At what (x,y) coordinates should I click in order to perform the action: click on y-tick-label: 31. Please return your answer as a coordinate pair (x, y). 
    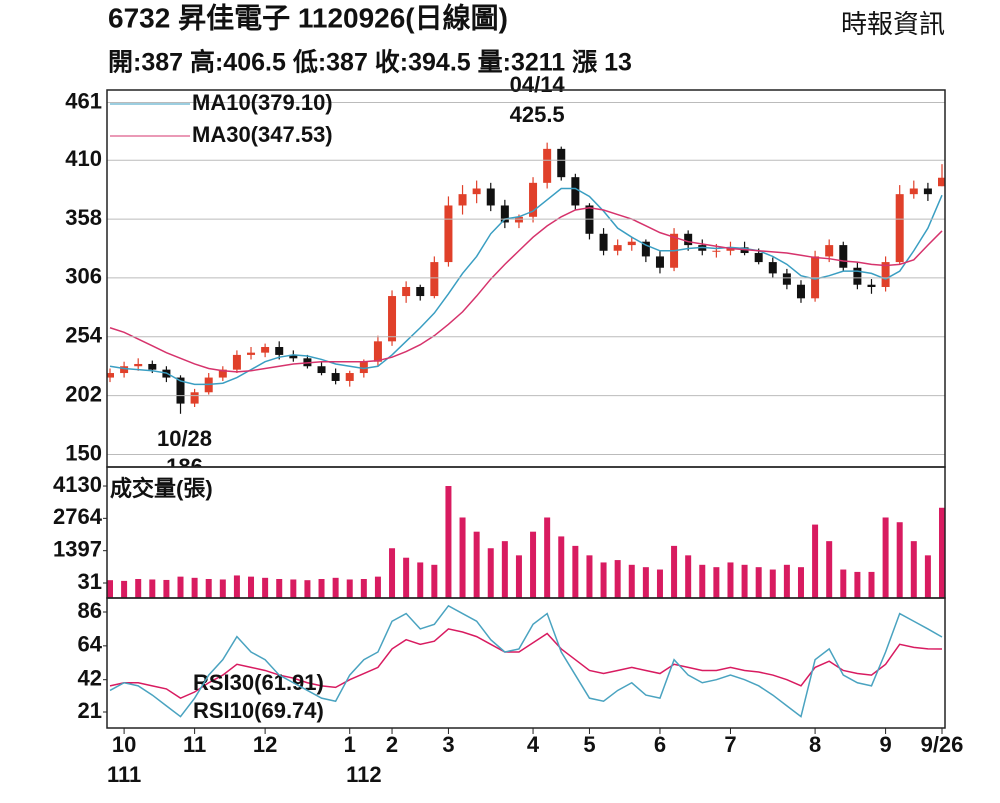
    Looking at the image, I should click on (90, 581).